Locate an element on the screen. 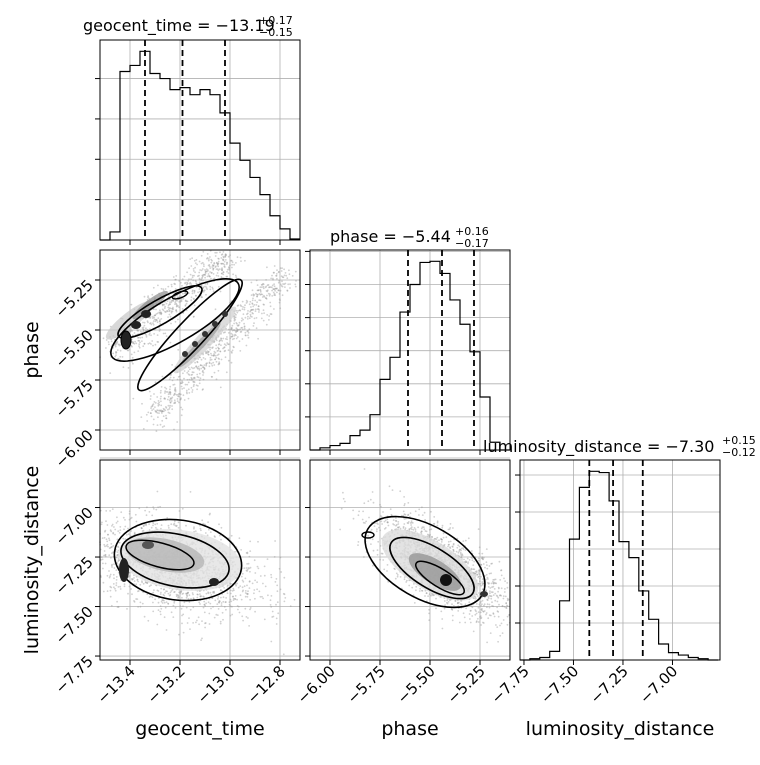 Image resolution: width=760 pixels, height=765 pixels. hist-panel-geocent-time is located at coordinates (197, 140).